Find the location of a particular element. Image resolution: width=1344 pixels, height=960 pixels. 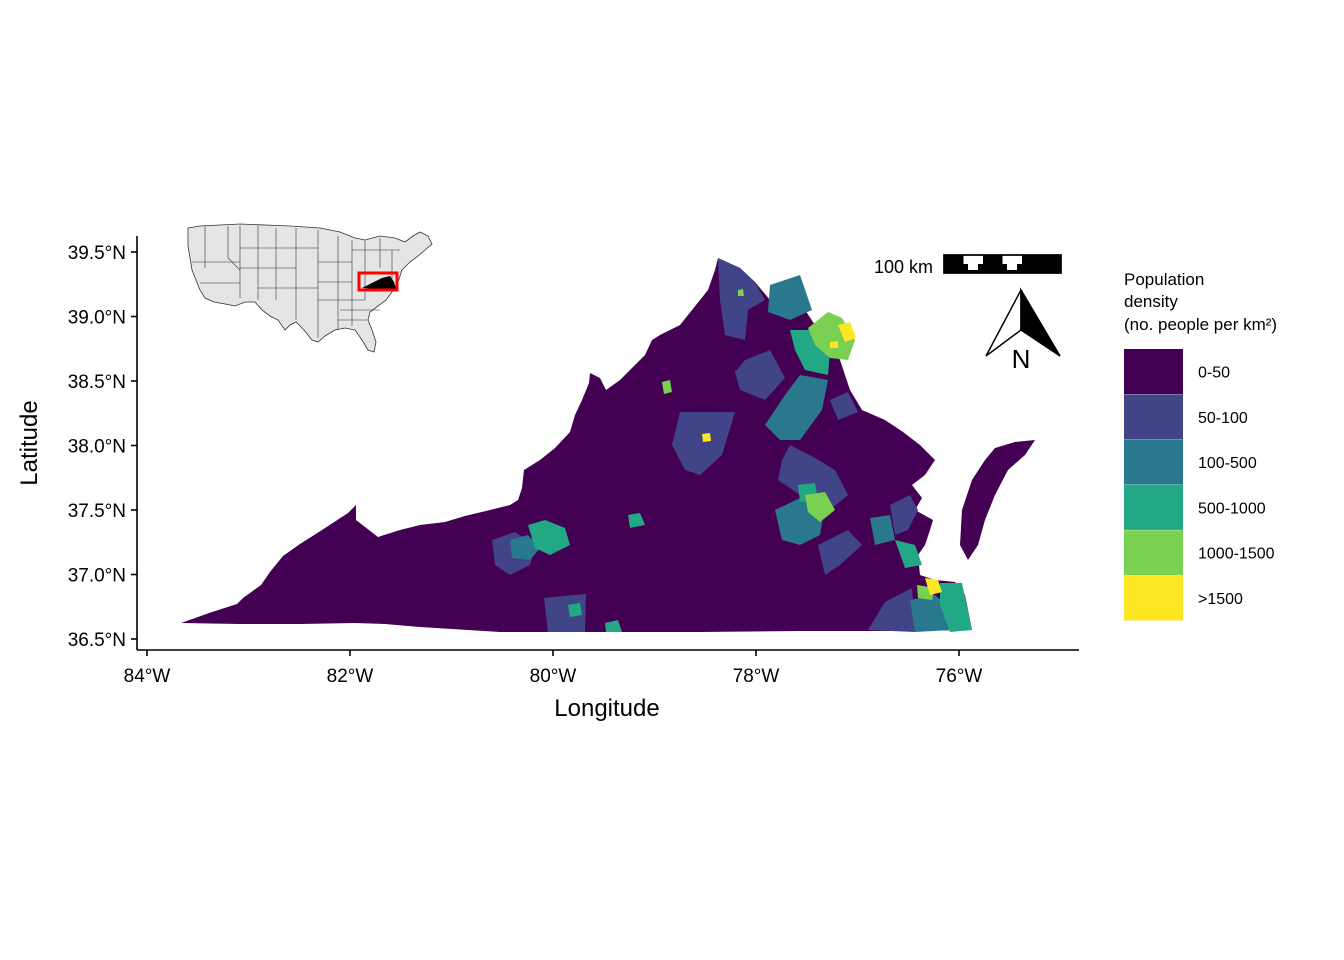

y-tick-label: 36.5°N is located at coordinates (97, 640).